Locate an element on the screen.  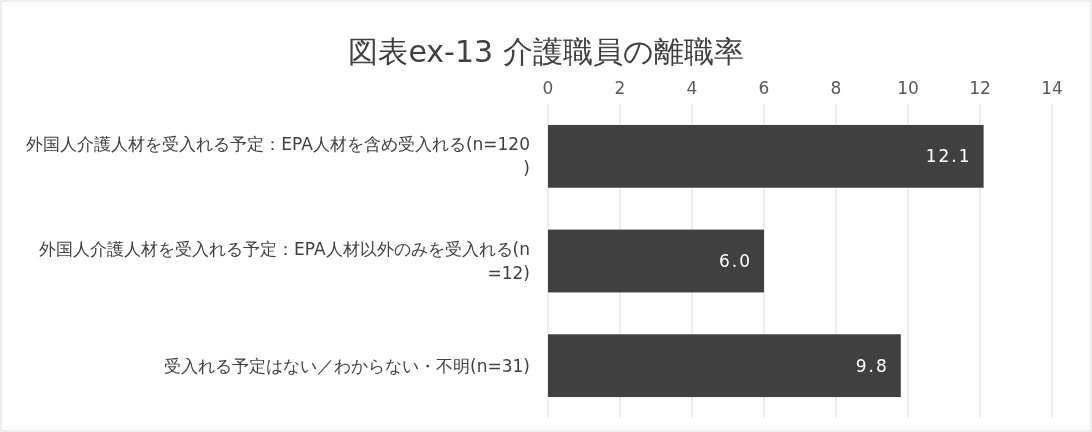
x-tick-label: 14 is located at coordinates (1052, 88).